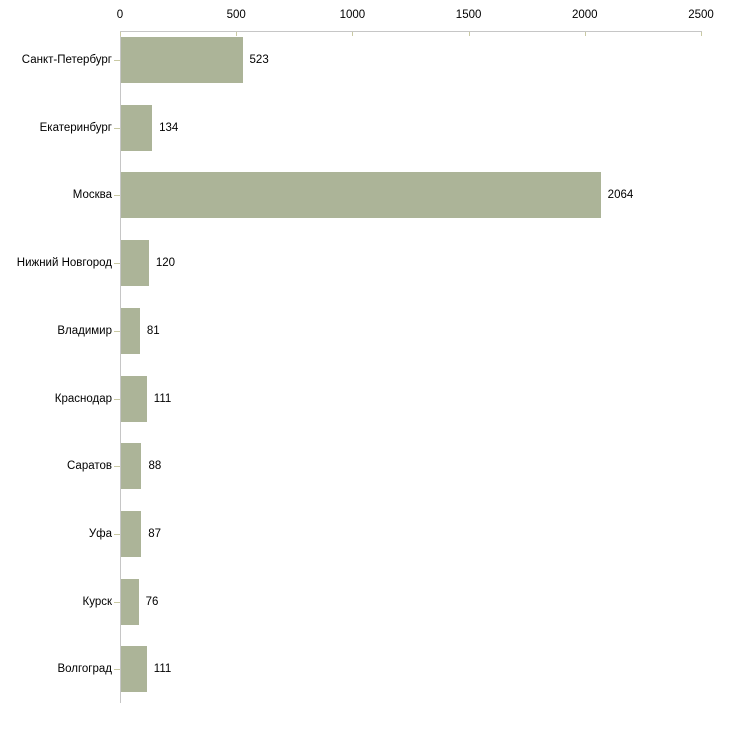 The height and width of the screenshot is (730, 730). I want to click on category-label: Санкт-Петербург, so click(66, 60).